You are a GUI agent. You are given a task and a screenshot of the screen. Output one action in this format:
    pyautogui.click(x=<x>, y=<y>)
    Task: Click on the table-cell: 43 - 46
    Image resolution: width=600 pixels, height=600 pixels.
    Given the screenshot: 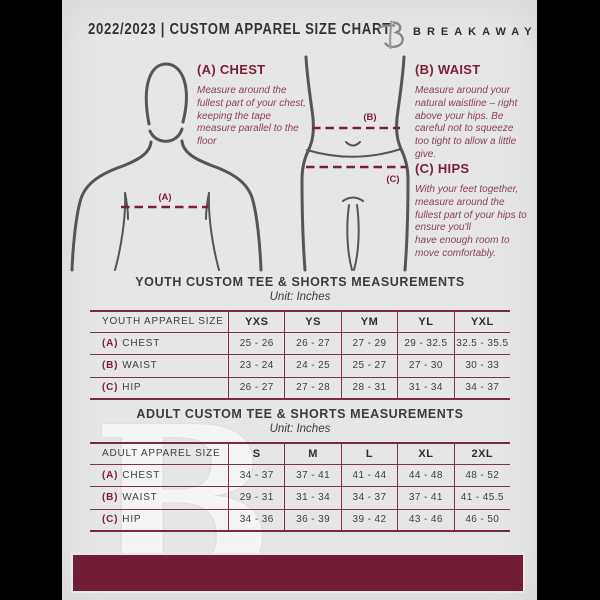 What is the action you would take?
    pyautogui.click(x=425, y=520)
    